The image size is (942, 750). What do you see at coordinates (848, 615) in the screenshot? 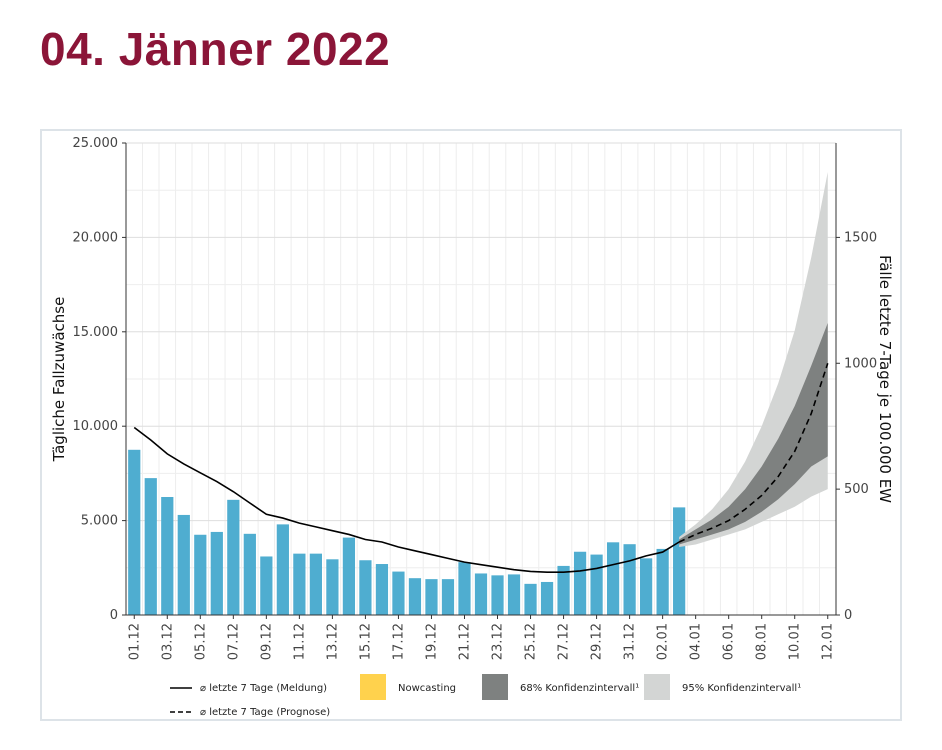
I see `y2-tick-label: 0` at bounding box center [848, 615].